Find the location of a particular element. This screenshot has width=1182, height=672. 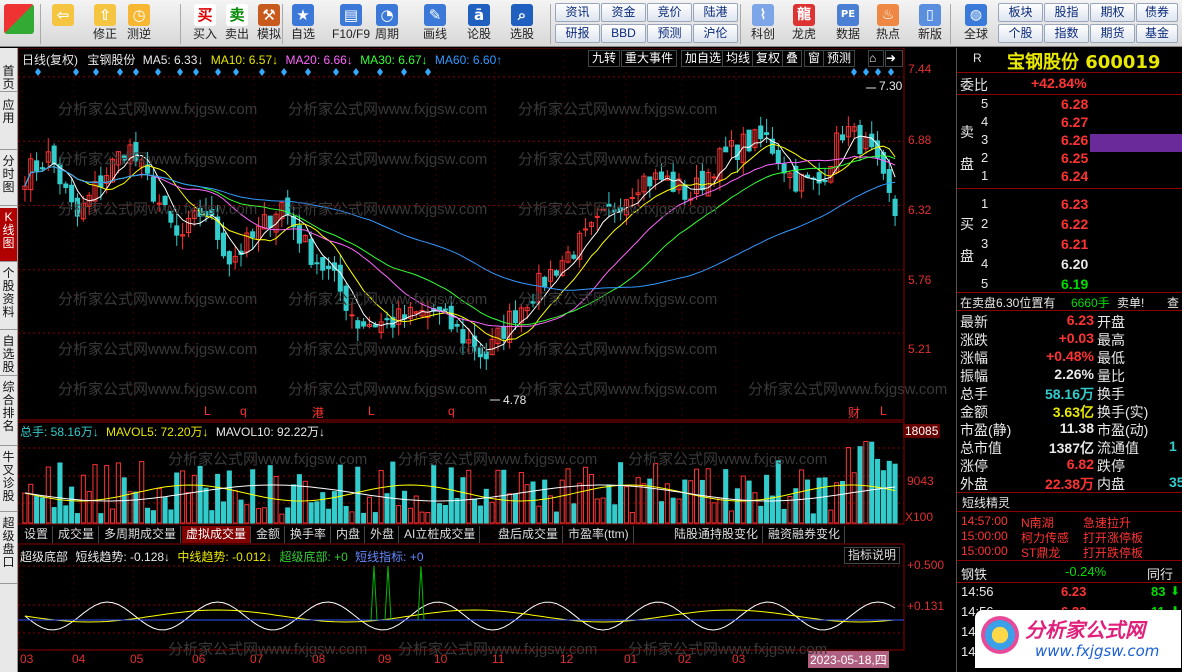

buy-tool: 买买入 is located at coordinates (205, 24).